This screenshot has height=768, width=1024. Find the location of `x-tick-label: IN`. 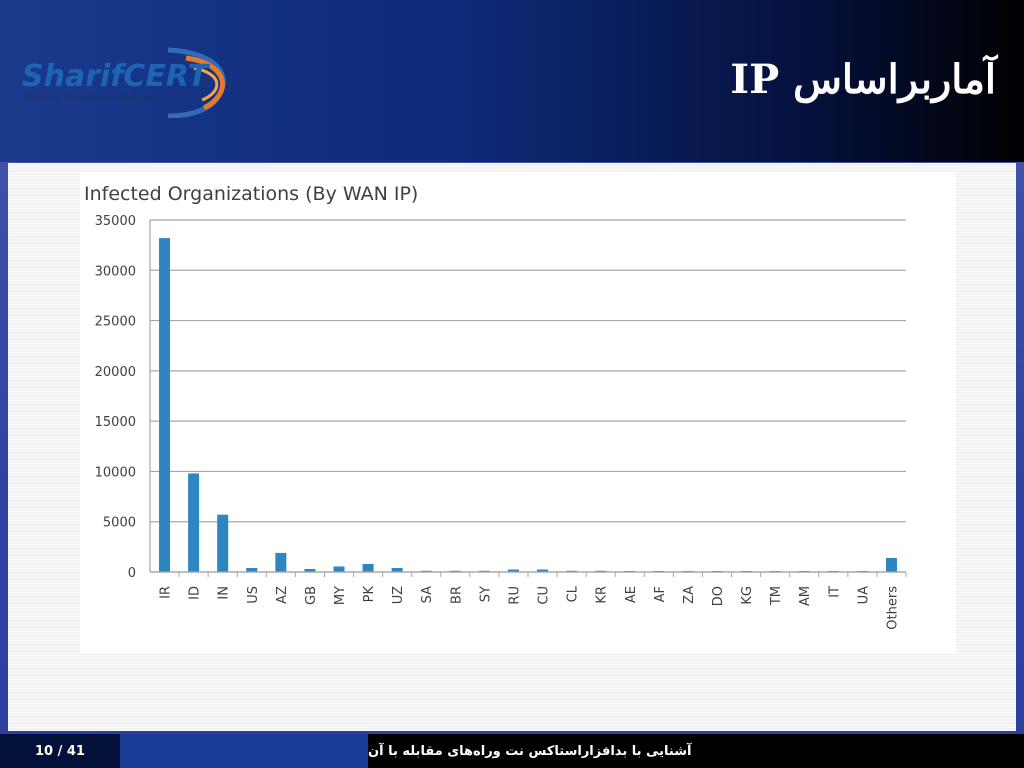

x-tick-label: IN is located at coordinates (224, 593).